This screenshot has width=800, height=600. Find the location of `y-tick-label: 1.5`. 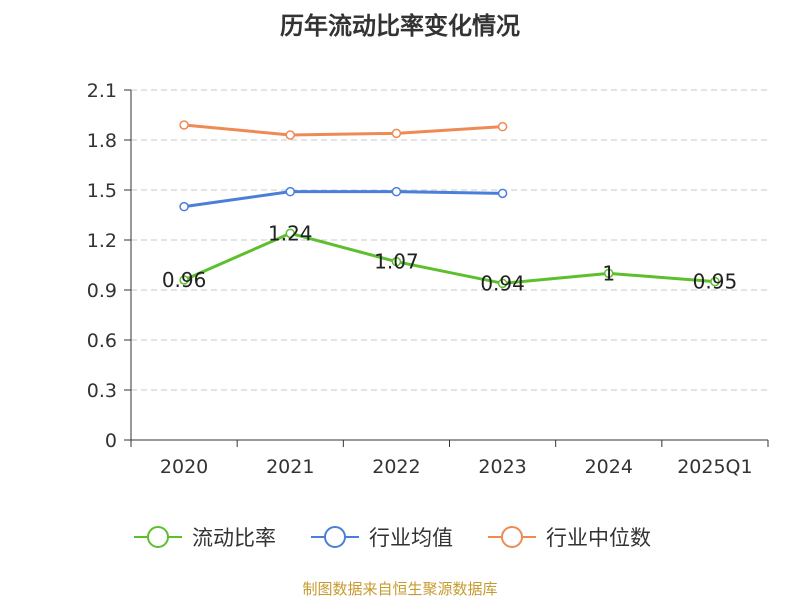

y-tick-label: 1.5 is located at coordinates (102, 191).